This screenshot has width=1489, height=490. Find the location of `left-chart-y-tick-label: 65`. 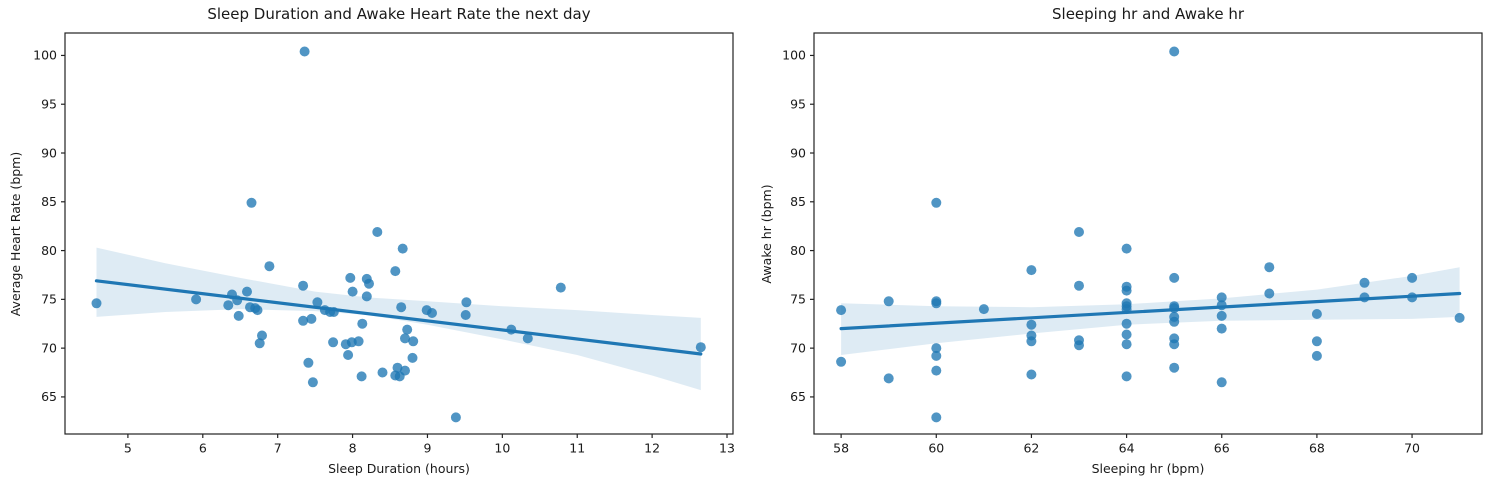

left-chart-y-tick-label: 65 is located at coordinates (49, 396).